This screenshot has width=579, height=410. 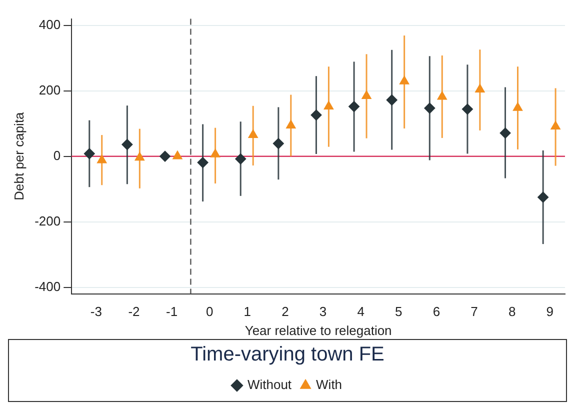 What do you see at coordinates (134, 312) in the screenshot?
I see `x-tick-label: -2` at bounding box center [134, 312].